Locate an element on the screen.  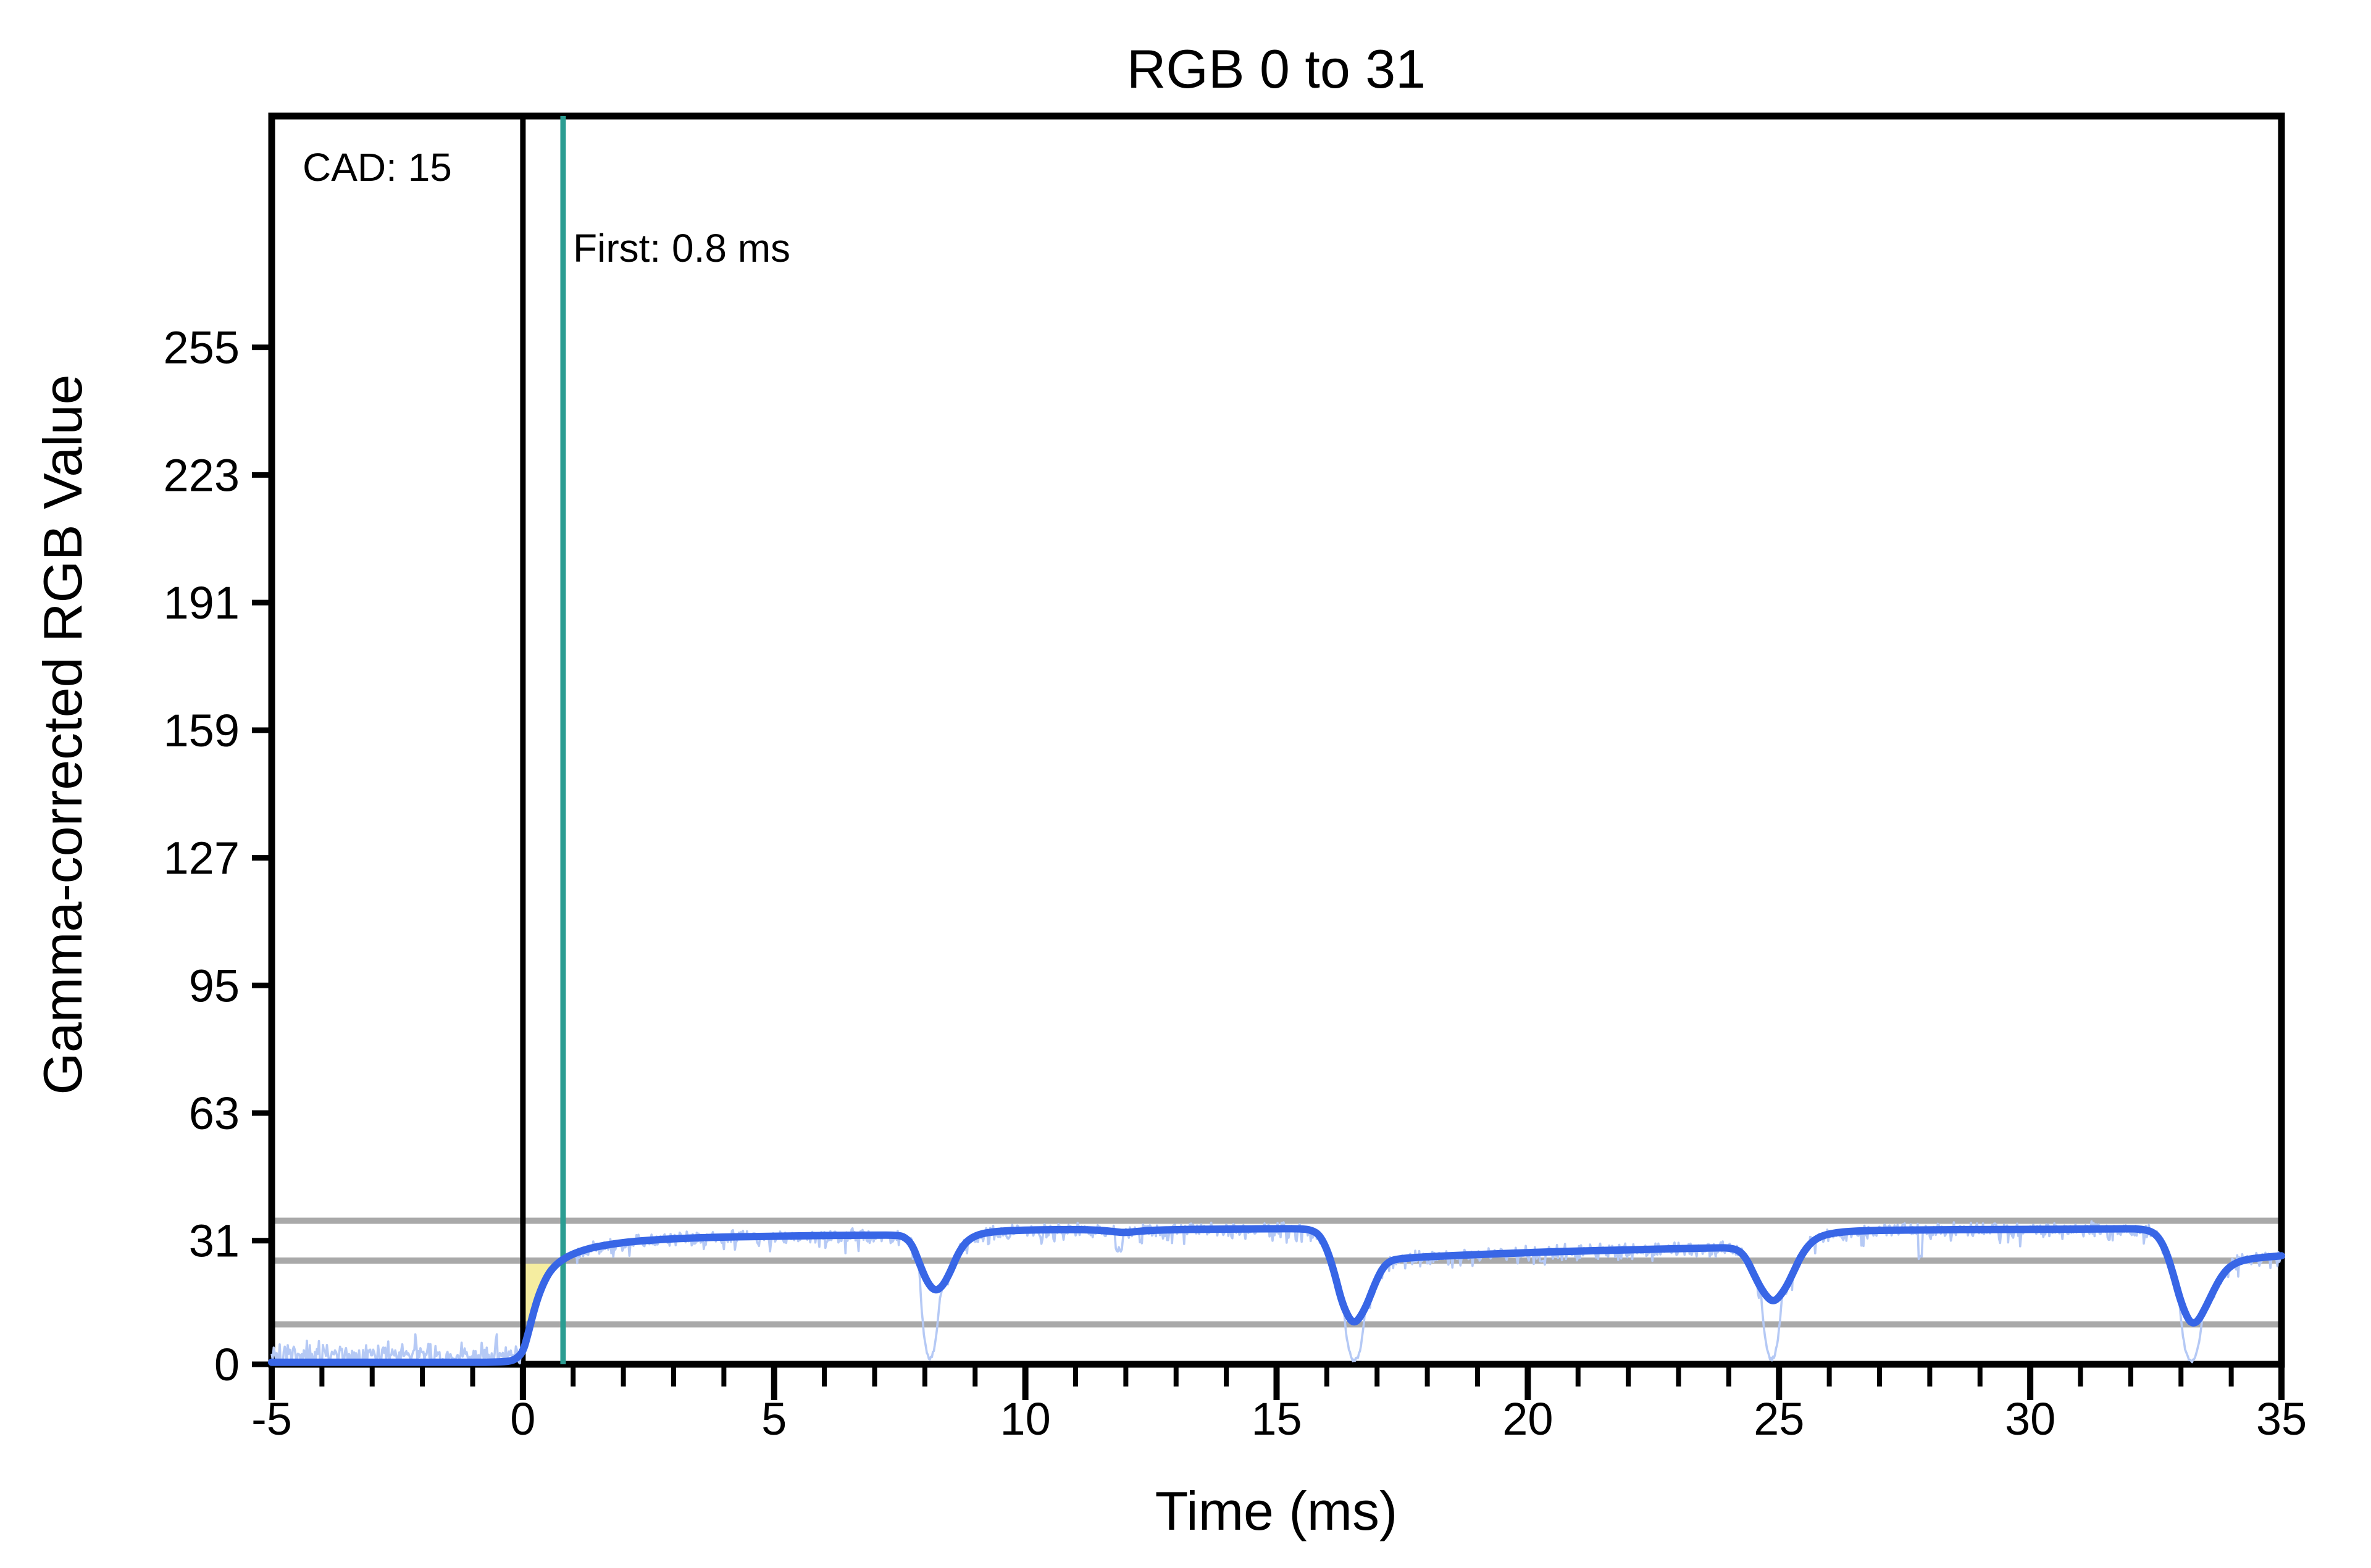
cad-annotation: CAD: 15 is located at coordinates (377, 167).